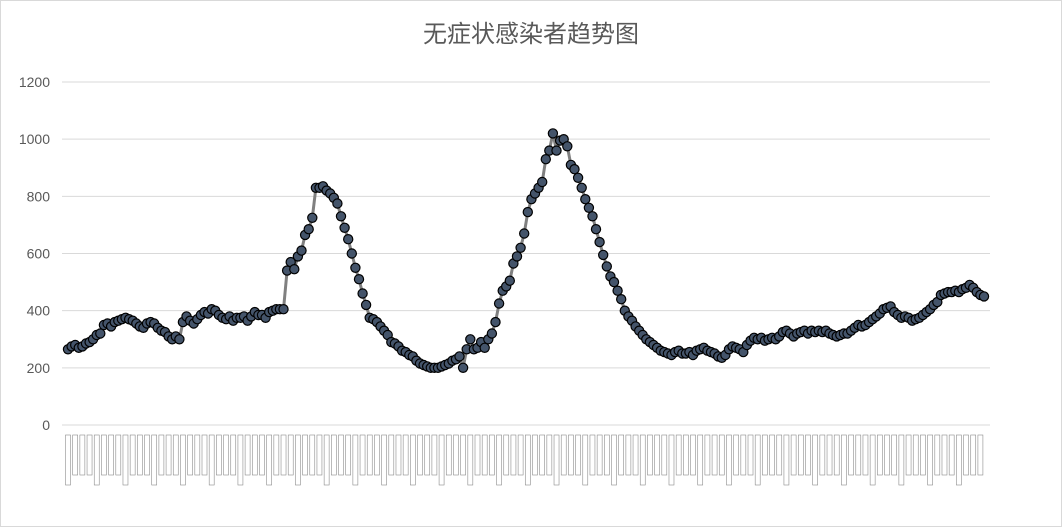  Describe the element at coordinates (39, 196) in the screenshot. I see `y-tick-label: 800` at that location.